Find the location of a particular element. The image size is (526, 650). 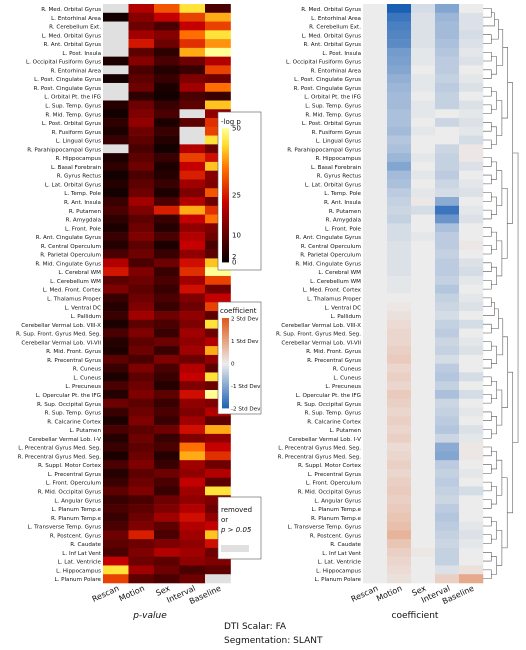

pvalue-row-label: L. Med. Orbital Gyrus is located at coordinates (71, 36).